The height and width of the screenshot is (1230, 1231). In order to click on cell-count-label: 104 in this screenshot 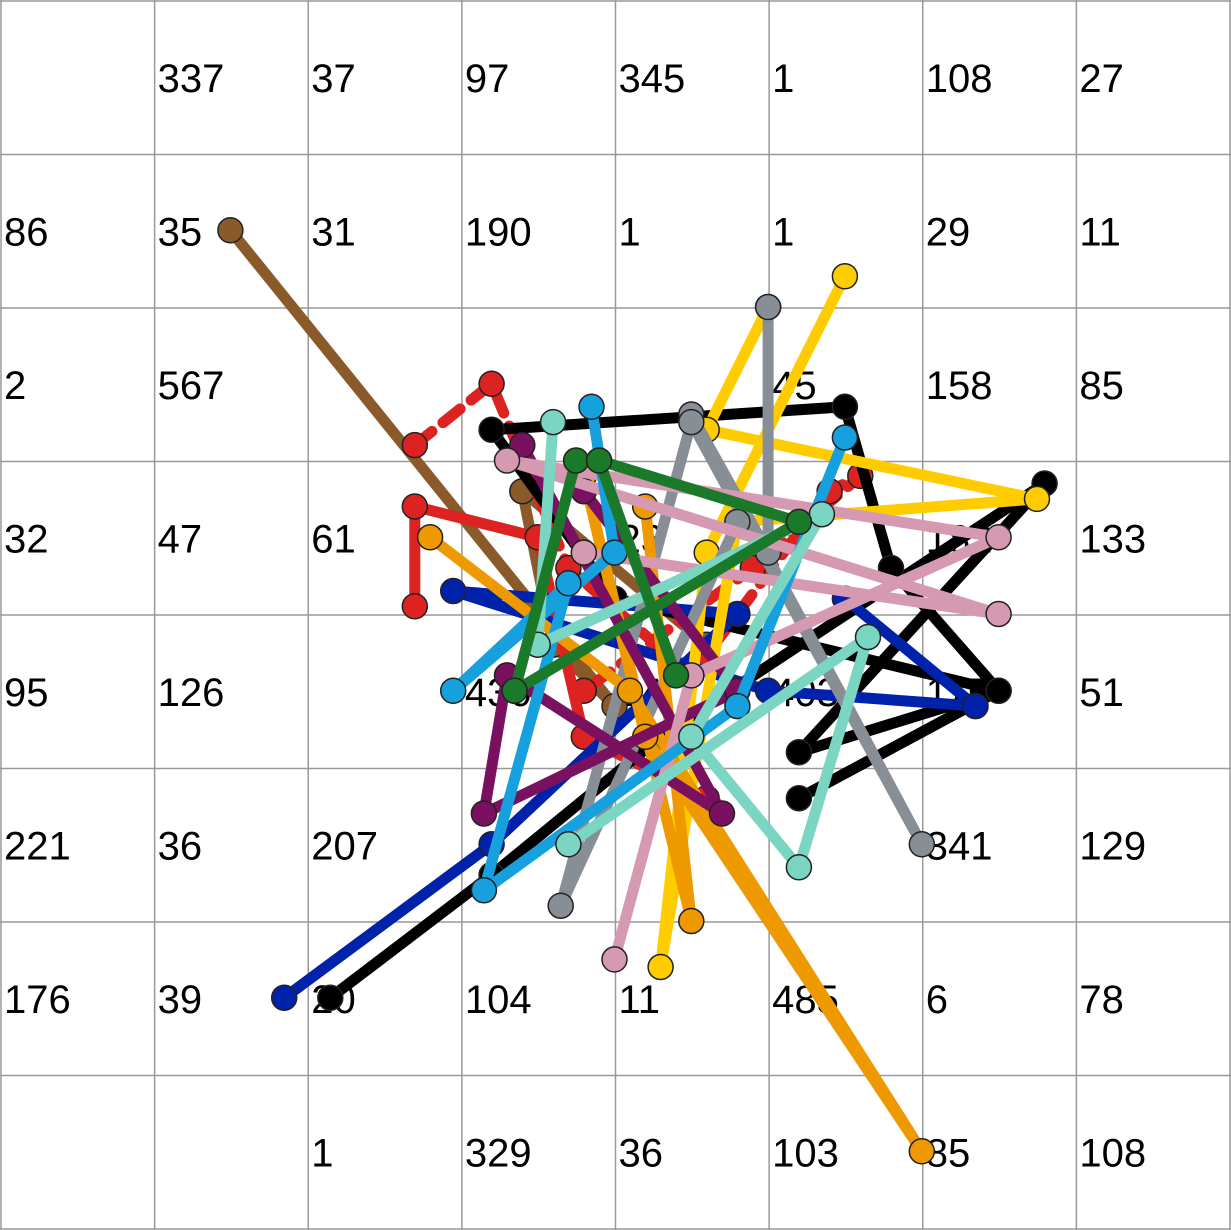, I will do `click(498, 1000)`.